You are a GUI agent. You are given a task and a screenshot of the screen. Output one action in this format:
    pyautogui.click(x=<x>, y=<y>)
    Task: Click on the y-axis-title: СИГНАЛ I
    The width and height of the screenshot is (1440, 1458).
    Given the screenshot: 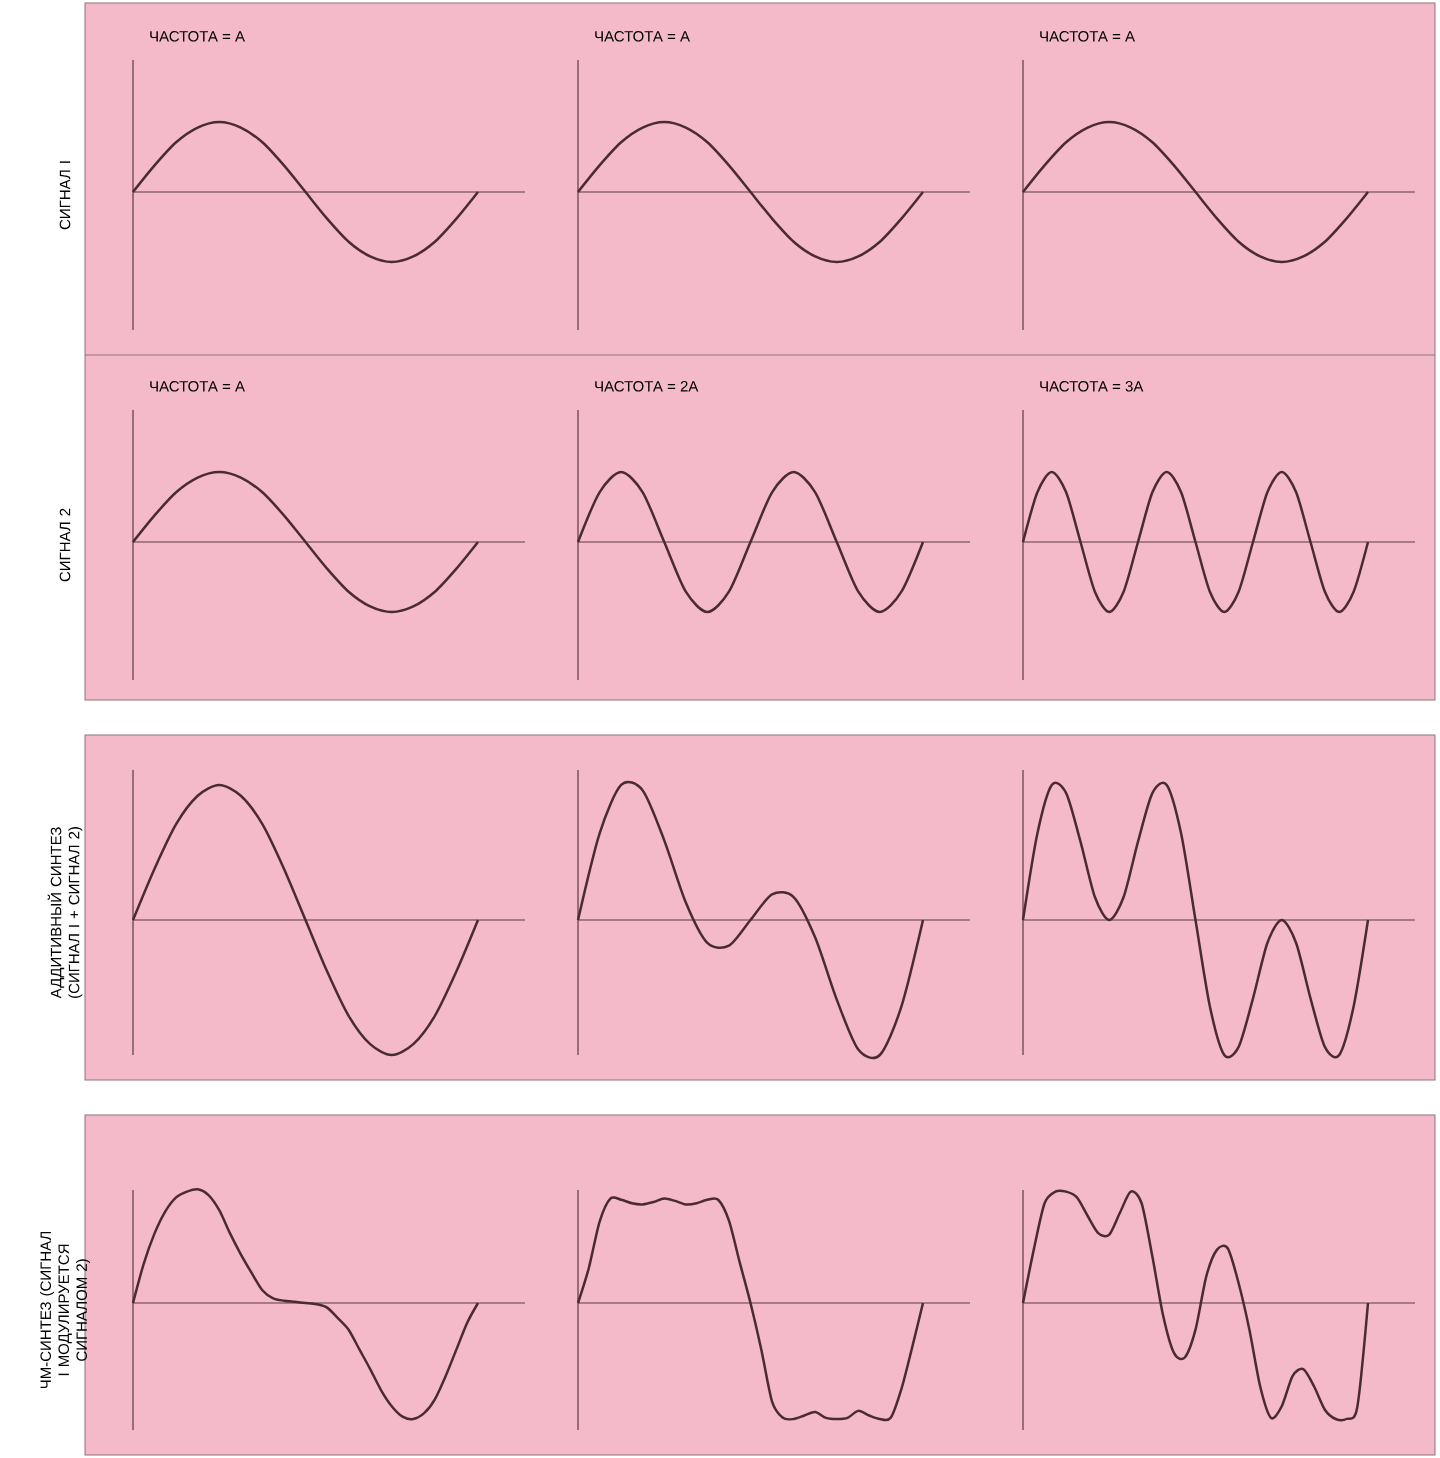 What is the action you would take?
    pyautogui.click(x=65, y=195)
    